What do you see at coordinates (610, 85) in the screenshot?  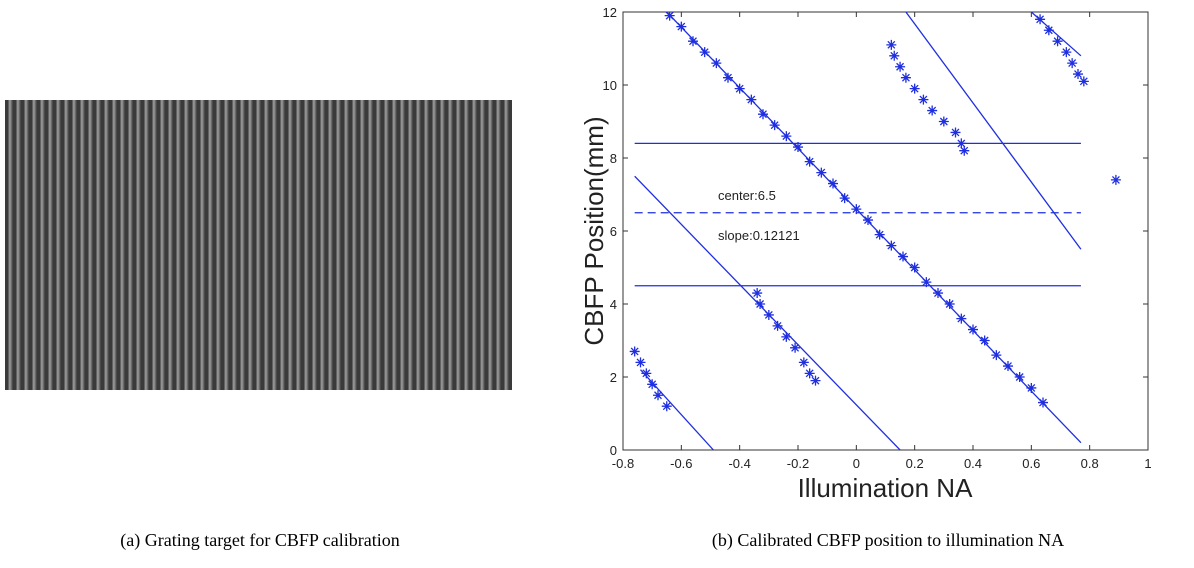 I see `y-tick-label: 10` at bounding box center [610, 85].